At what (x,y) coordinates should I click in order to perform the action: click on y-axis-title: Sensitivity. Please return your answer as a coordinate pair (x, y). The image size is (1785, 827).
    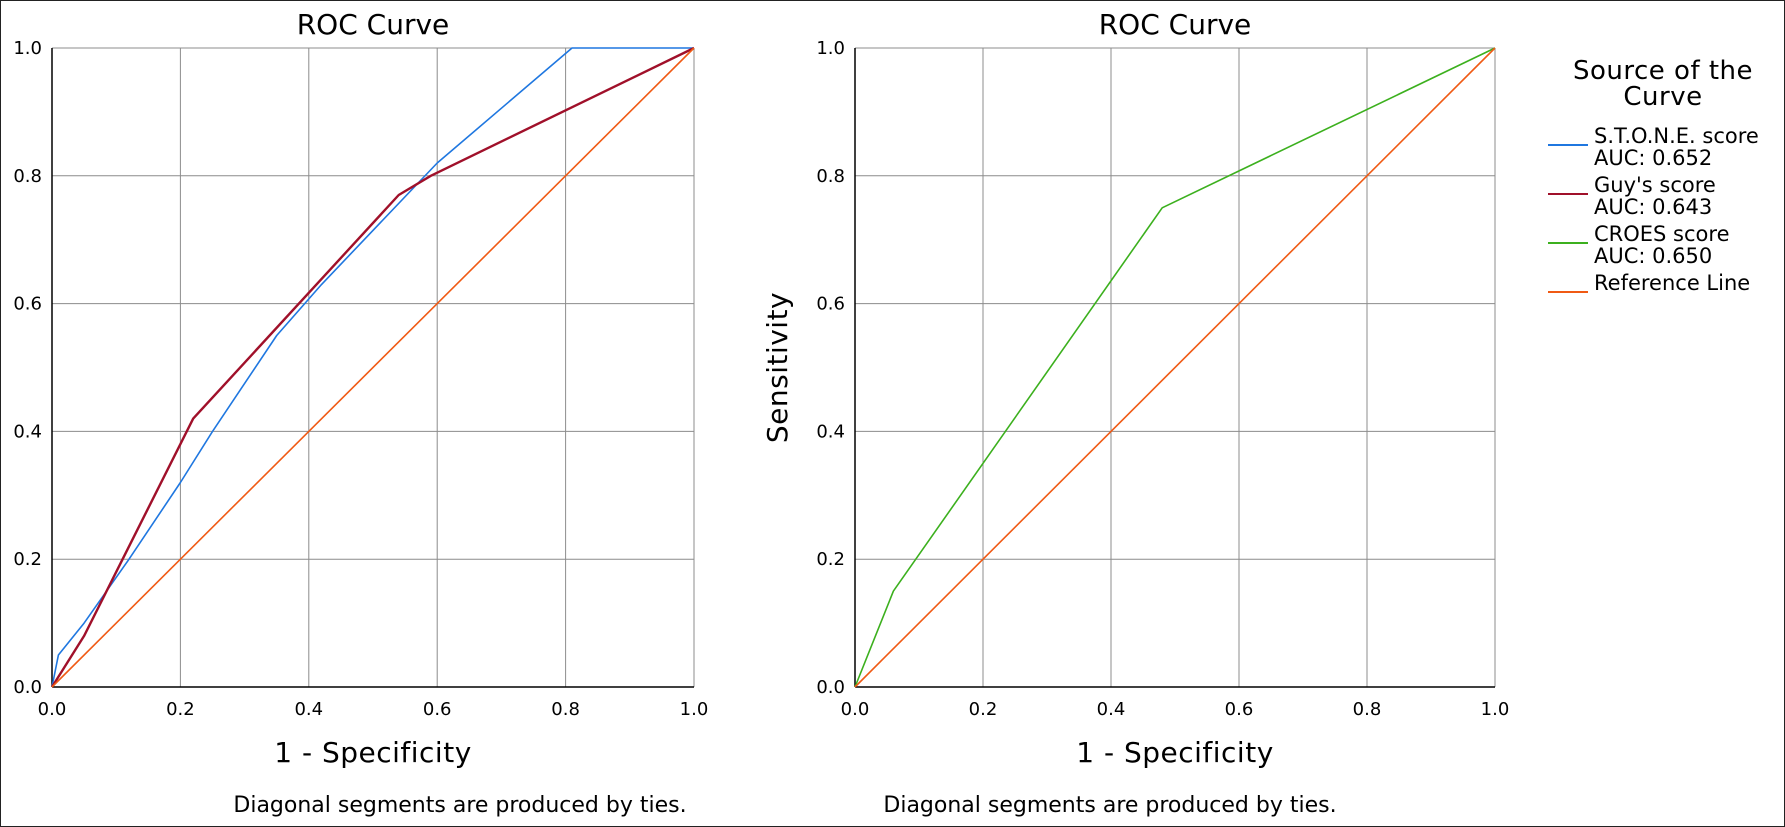
    Looking at the image, I should click on (777, 367).